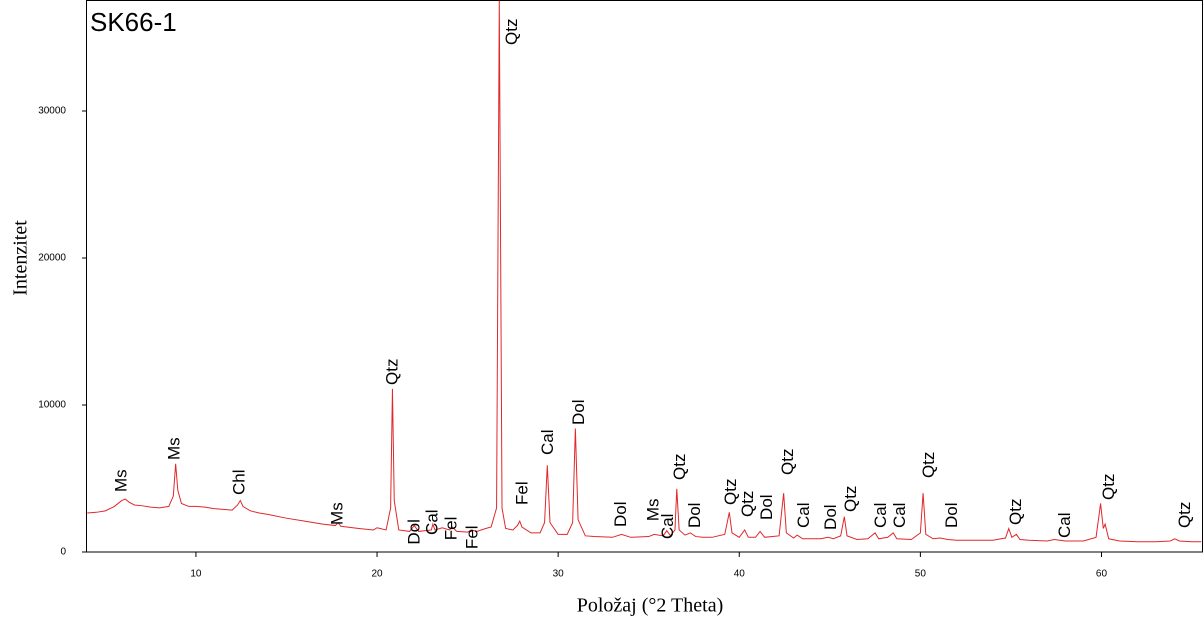 The image size is (1203, 625). What do you see at coordinates (52, 405) in the screenshot?
I see `y-tick-label: 10000` at bounding box center [52, 405].